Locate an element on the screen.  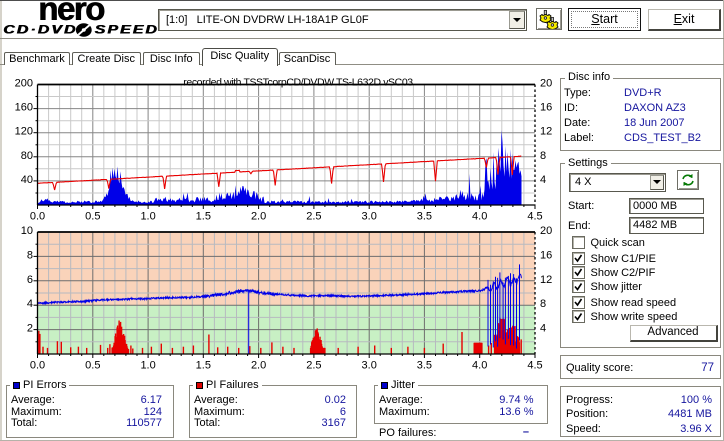
svg-text: 2 is located at coordinates (30, 329).